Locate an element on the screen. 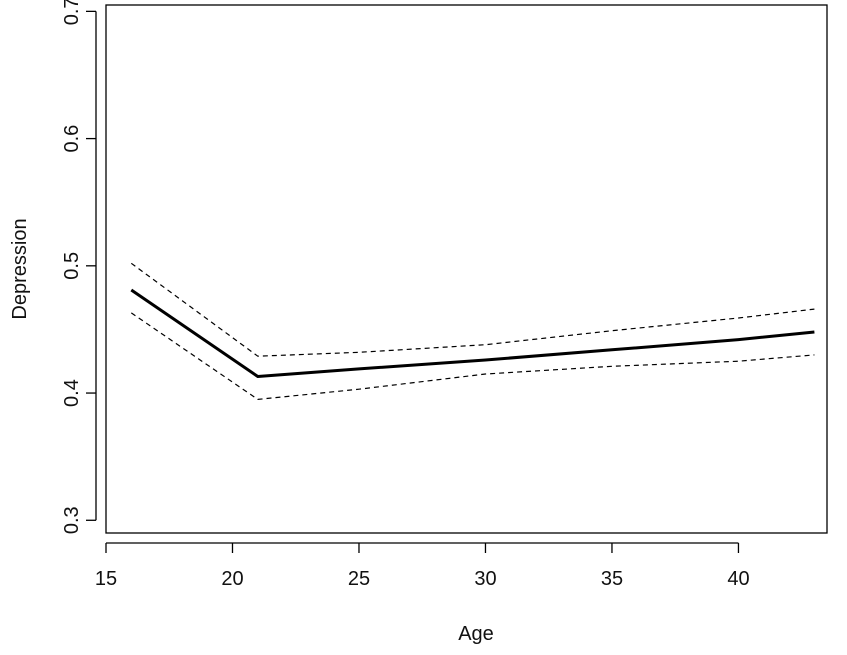  upper-bound-line is located at coordinates (472, 309).